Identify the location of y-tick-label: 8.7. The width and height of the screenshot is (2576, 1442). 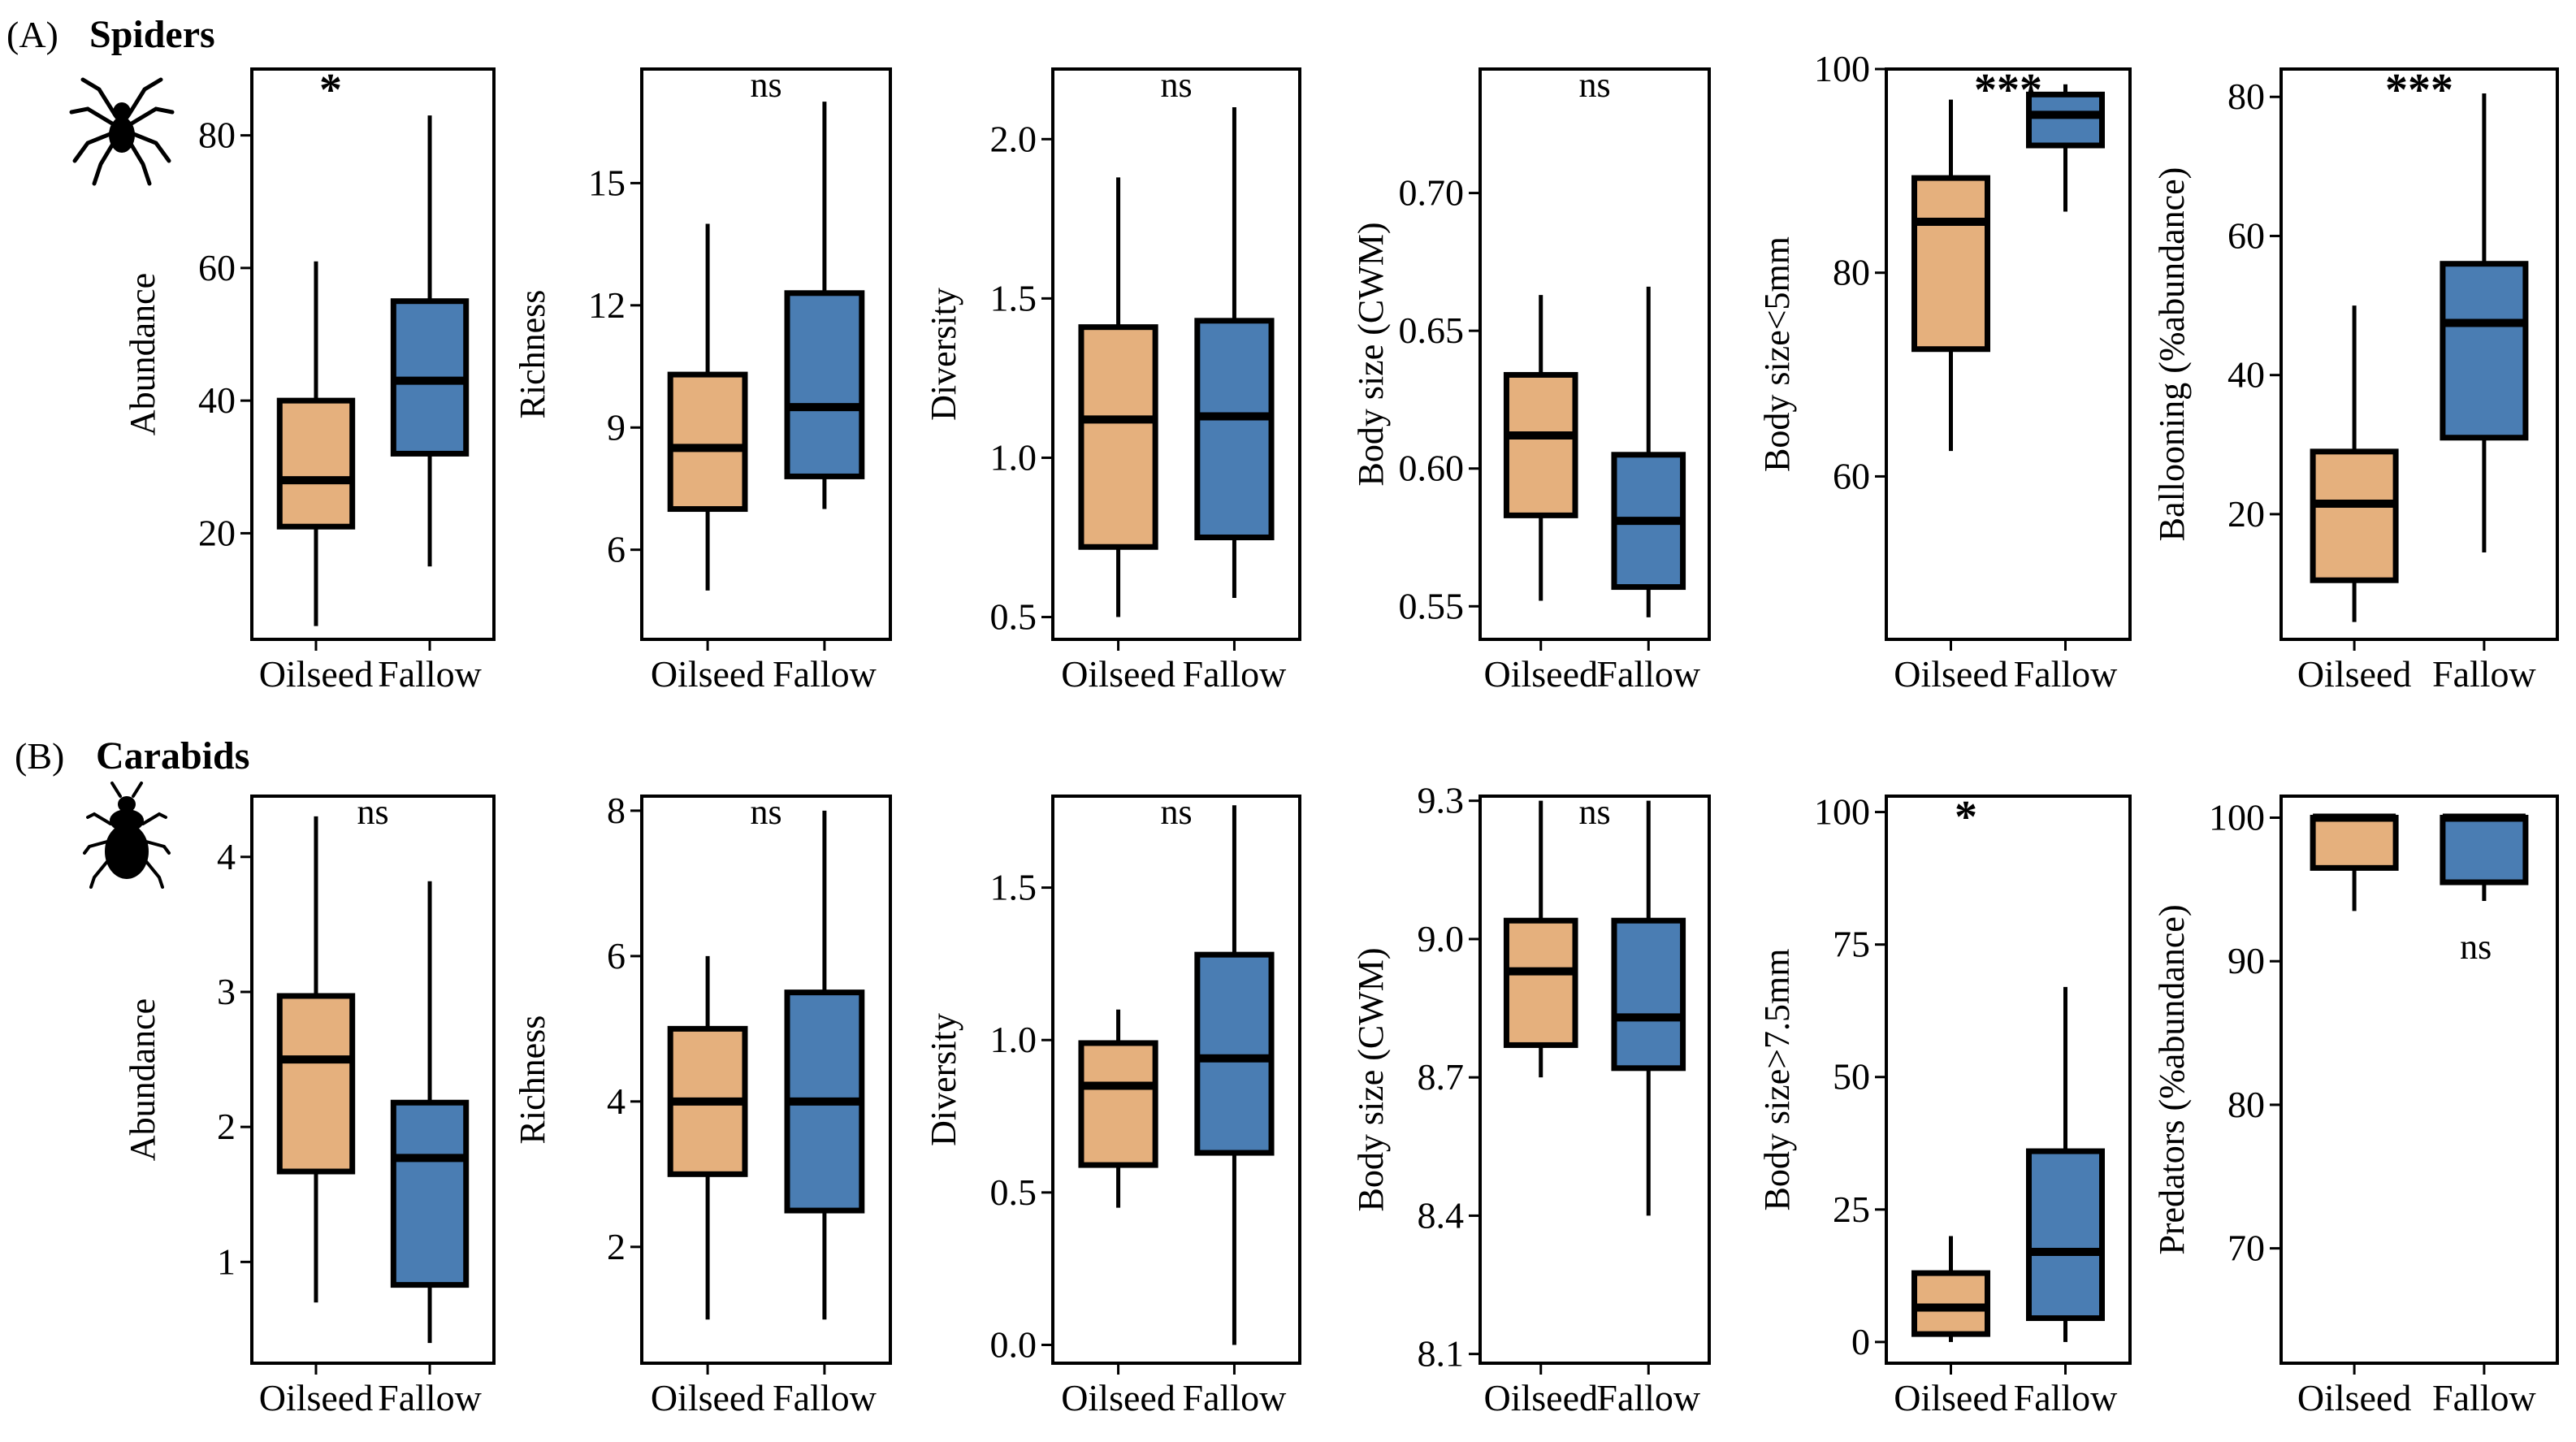
(1441, 1077).